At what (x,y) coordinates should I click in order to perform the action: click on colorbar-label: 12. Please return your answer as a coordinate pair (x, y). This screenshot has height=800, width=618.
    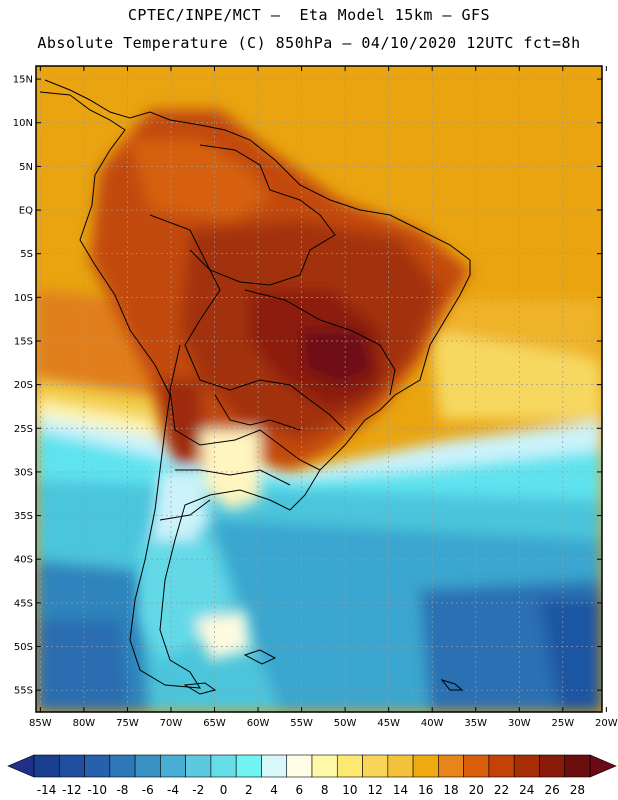
    Looking at the image, I should click on (375, 790).